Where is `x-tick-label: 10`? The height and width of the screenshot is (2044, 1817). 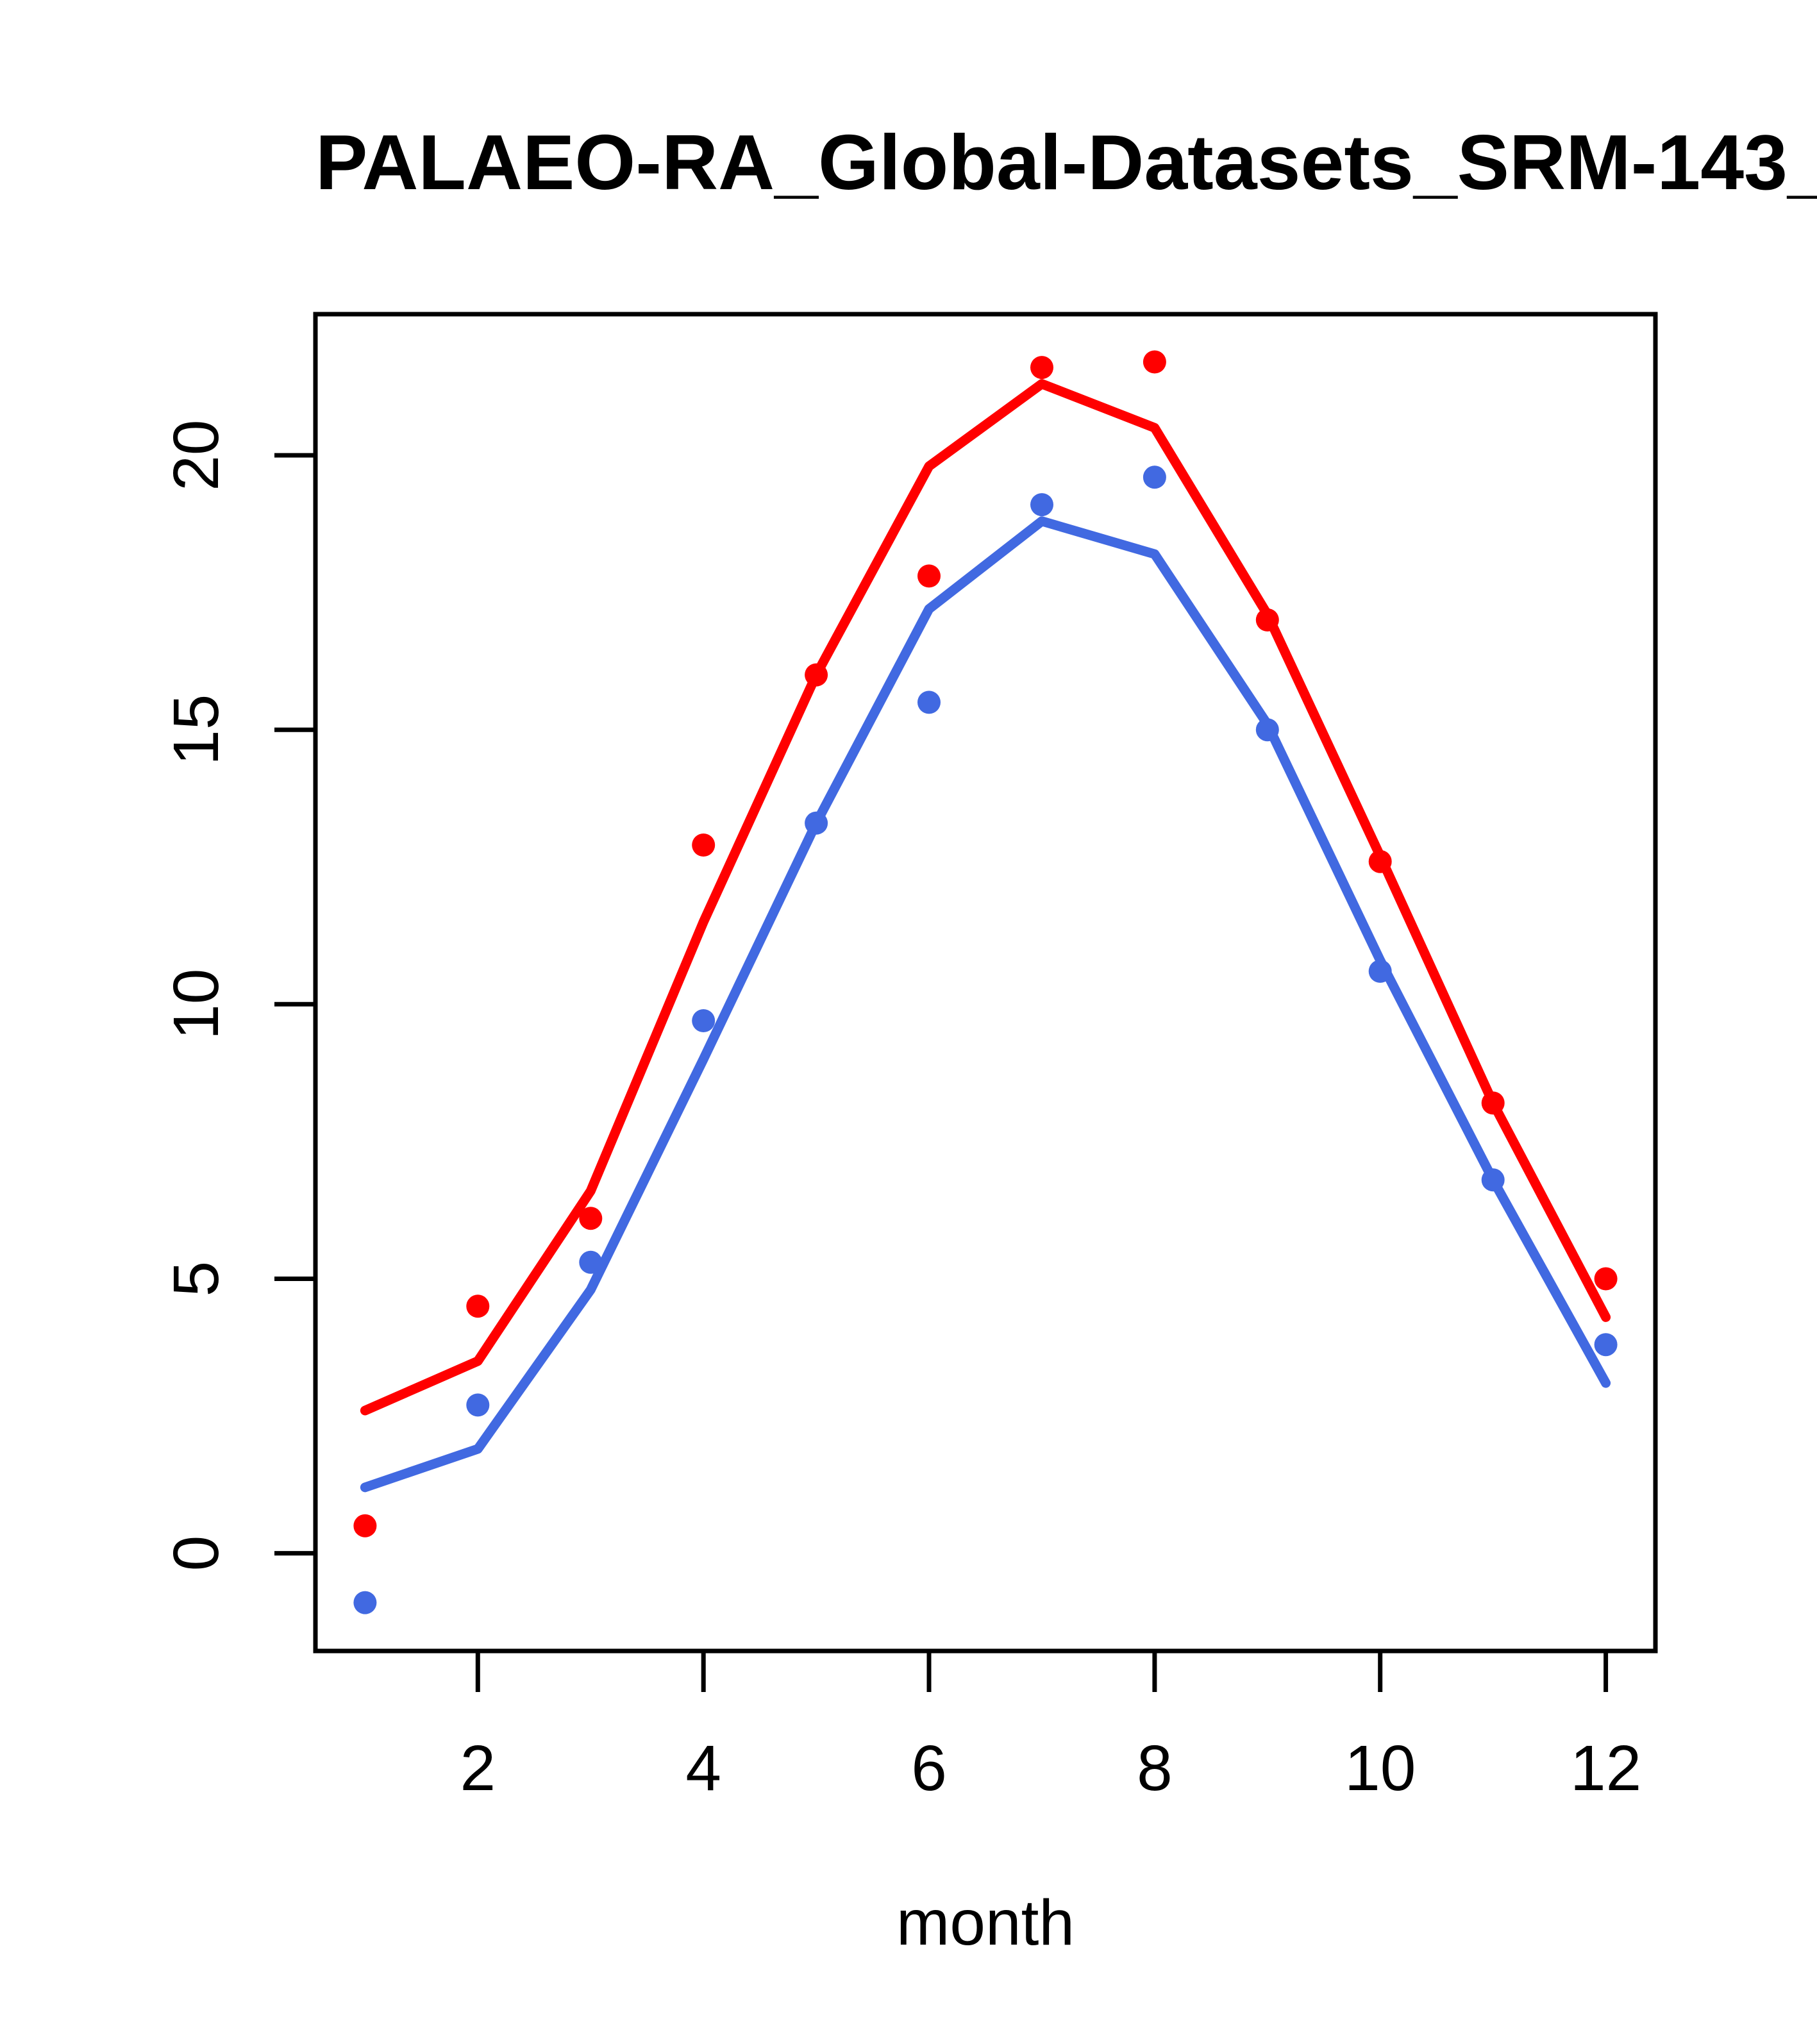 x-tick-label: 10 is located at coordinates (1380, 1768).